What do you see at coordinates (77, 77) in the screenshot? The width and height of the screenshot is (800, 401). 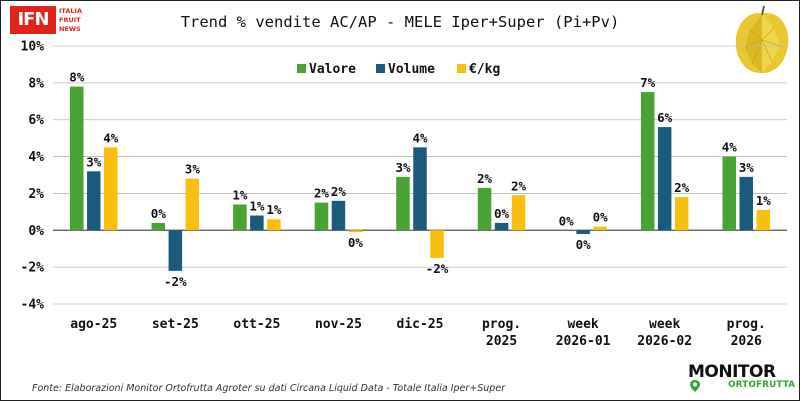 I see `data-label: 8%` at bounding box center [77, 77].